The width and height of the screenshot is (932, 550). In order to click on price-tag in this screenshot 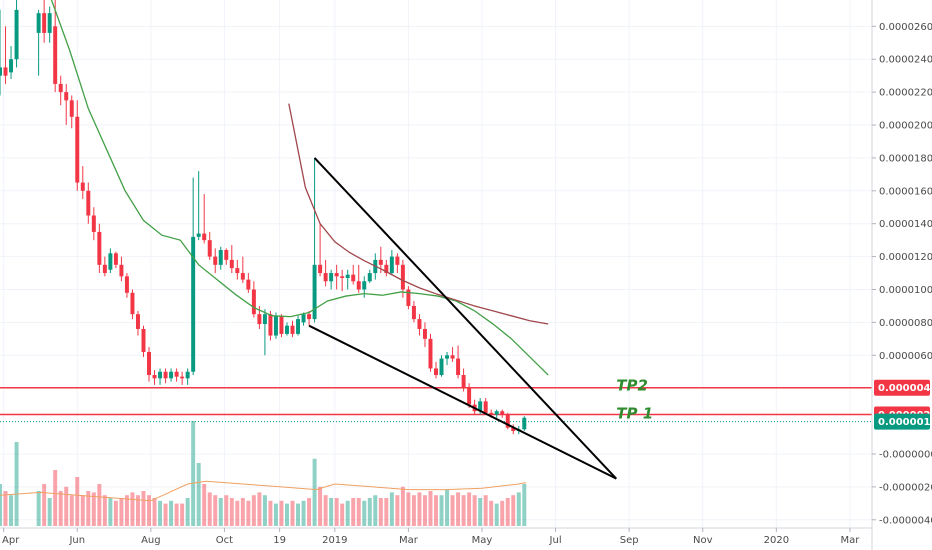, I will do `click(902, 387)`.